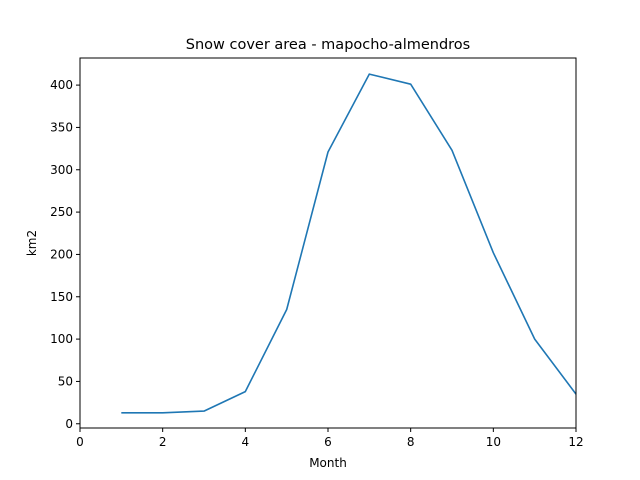 Image resolution: width=640 pixels, height=480 pixels. What do you see at coordinates (65, 381) in the screenshot?
I see `y-tick-label: 50` at bounding box center [65, 381].